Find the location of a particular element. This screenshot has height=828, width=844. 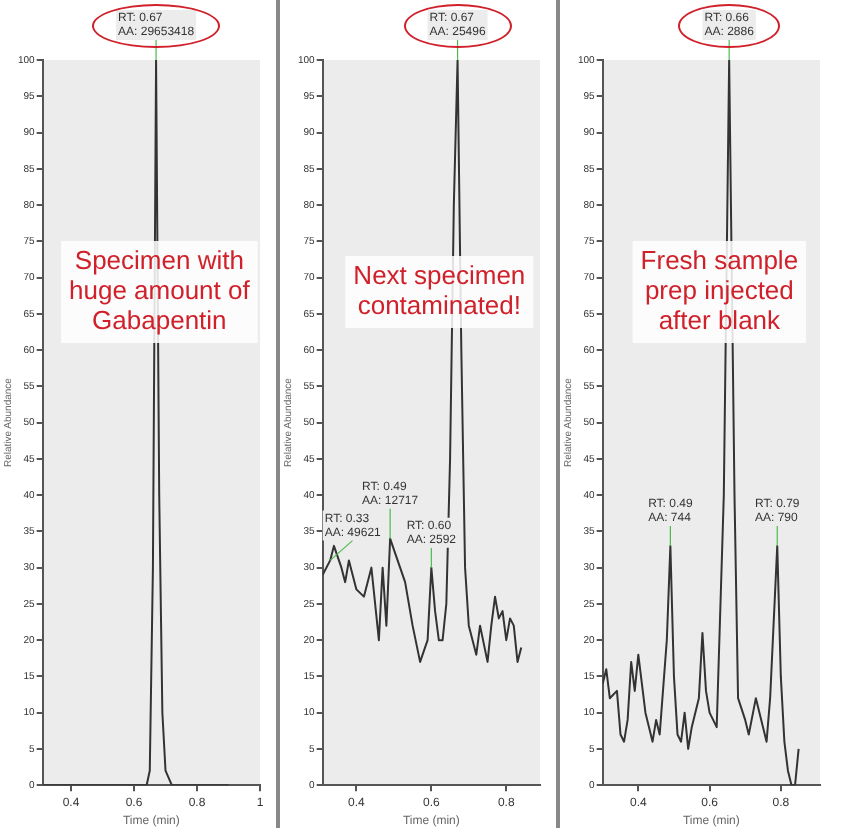

annotation: Specimen with huge amount of Gabapentin is located at coordinates (159, 290).